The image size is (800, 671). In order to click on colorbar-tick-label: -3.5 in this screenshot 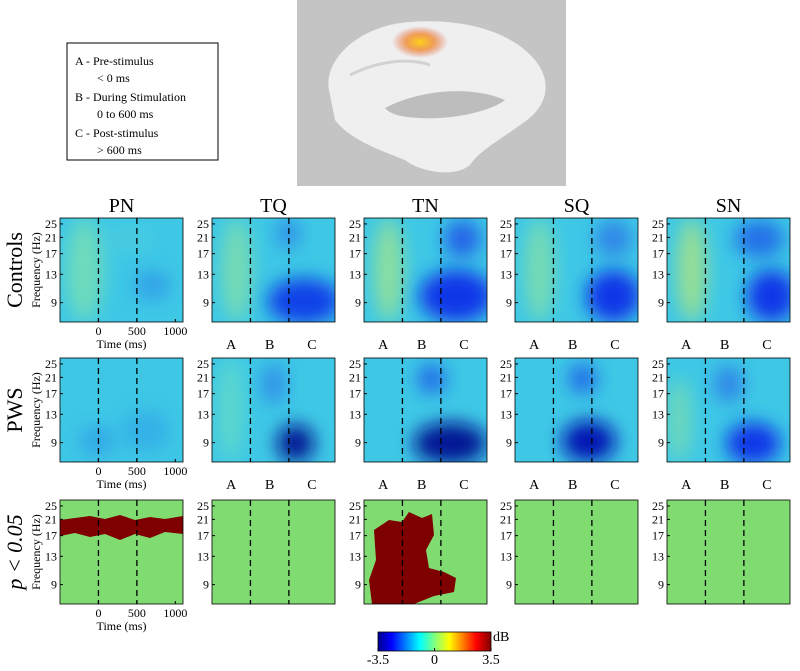, I will do `click(378, 659)`.